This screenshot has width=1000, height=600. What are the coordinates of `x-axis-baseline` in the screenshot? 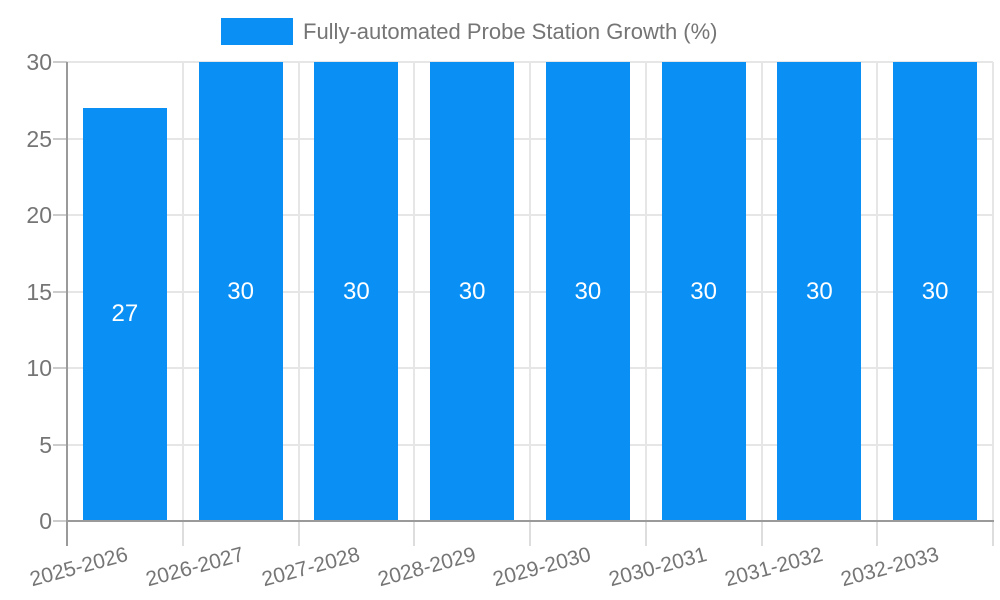 It's located at (530, 521).